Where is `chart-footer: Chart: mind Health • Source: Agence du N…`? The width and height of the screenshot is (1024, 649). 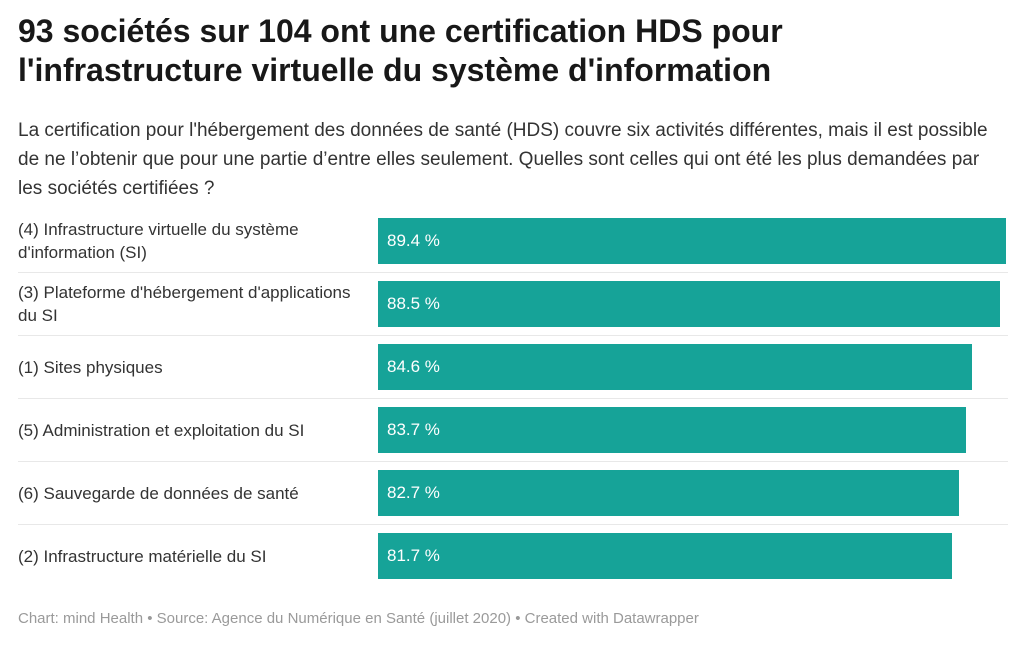
chart-footer: Chart: mind Health • Source: Agence du N… is located at coordinates (358, 618).